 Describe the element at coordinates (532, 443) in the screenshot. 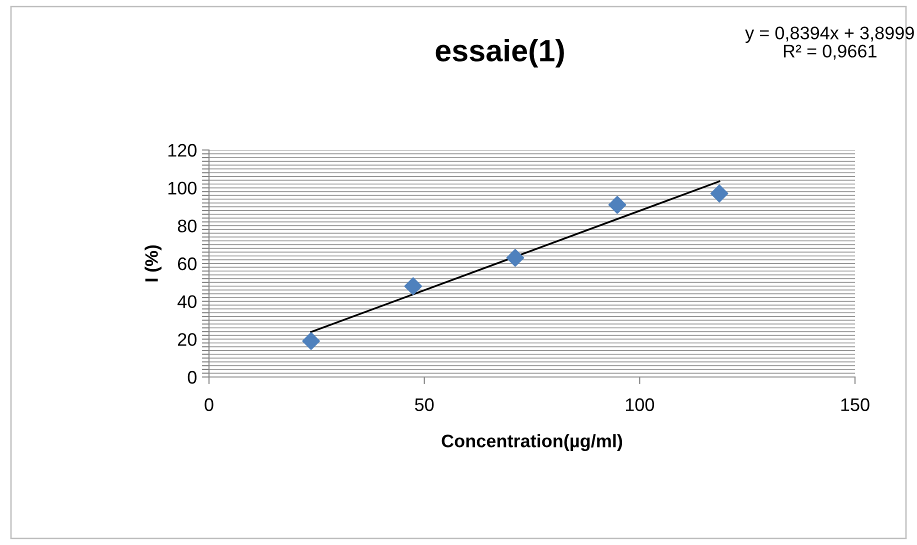

I see `x-axis-title: Concentration(µg/ml)` at that location.